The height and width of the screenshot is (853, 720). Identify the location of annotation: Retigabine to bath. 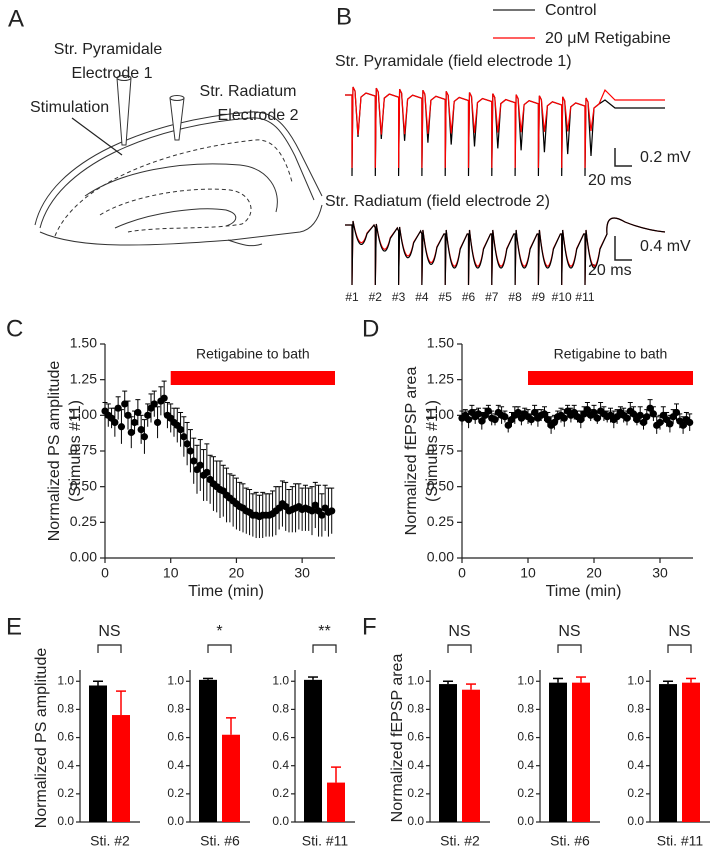
(611, 354).